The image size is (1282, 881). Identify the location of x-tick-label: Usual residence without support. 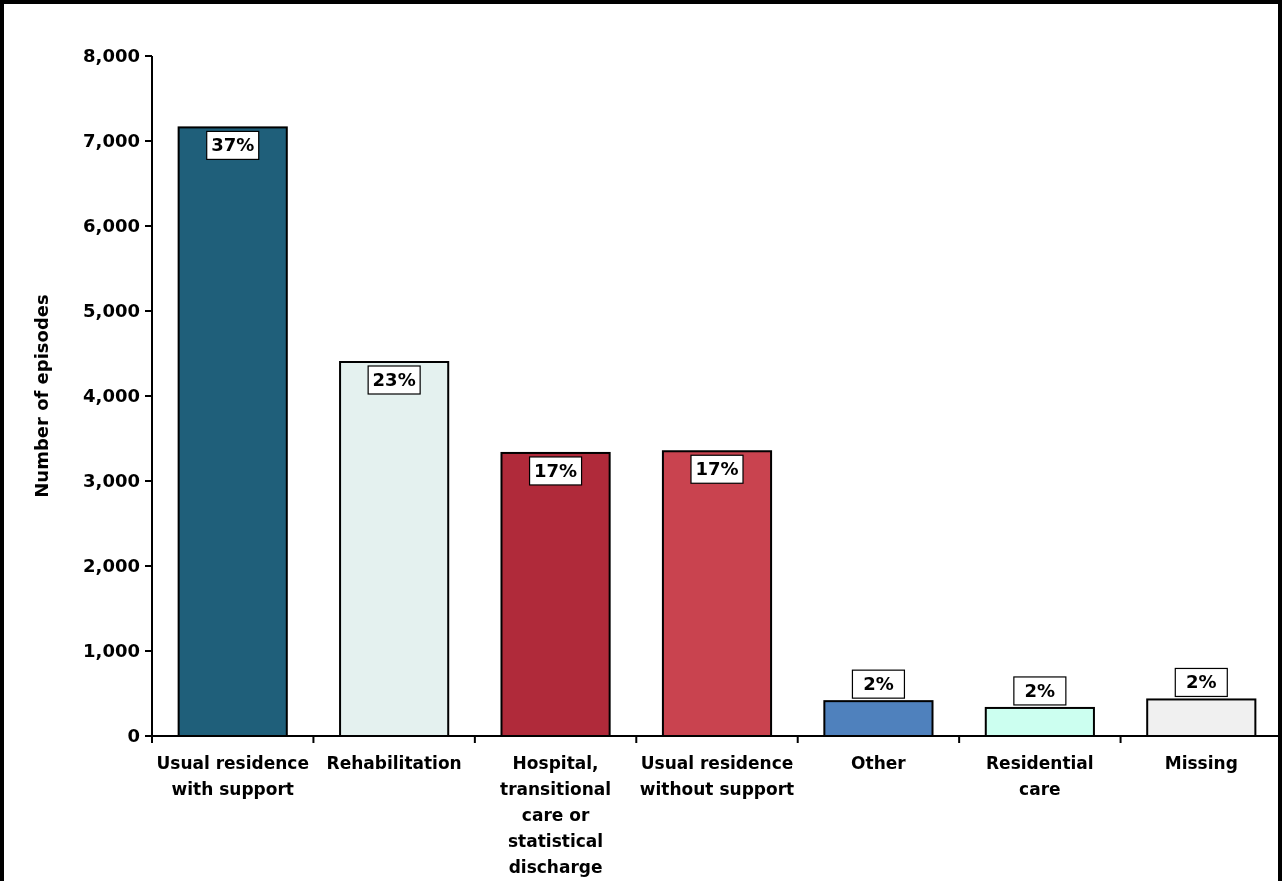
(717, 776).